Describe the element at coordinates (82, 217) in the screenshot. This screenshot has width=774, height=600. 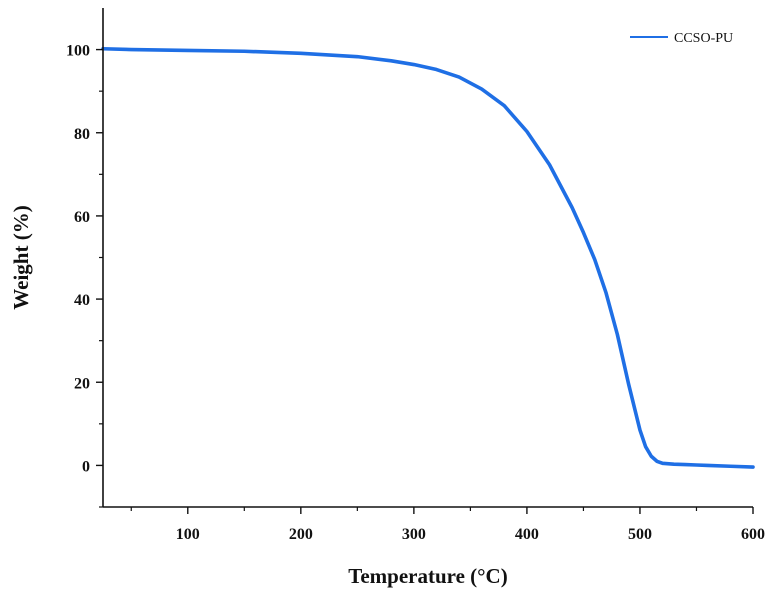
I see `y-tick-label: 60` at that location.